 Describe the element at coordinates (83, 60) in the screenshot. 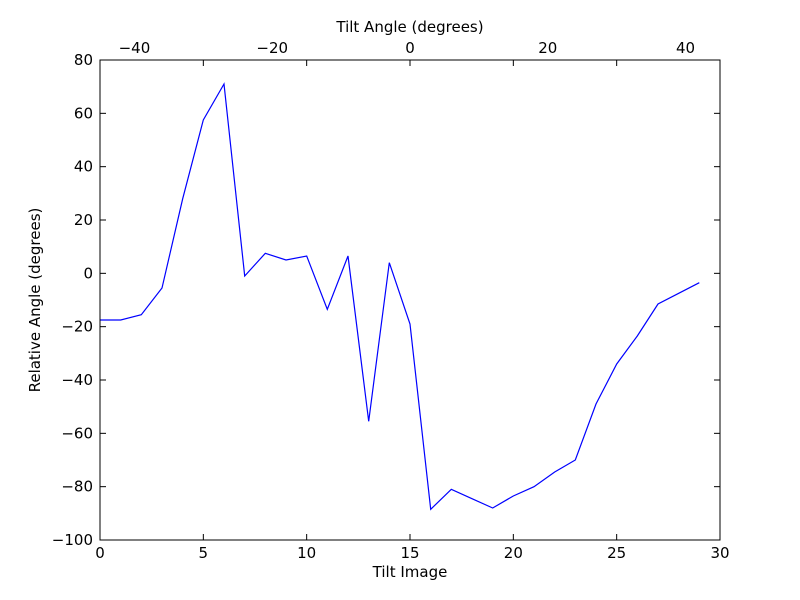

I see `y-tick-label: 80` at that location.